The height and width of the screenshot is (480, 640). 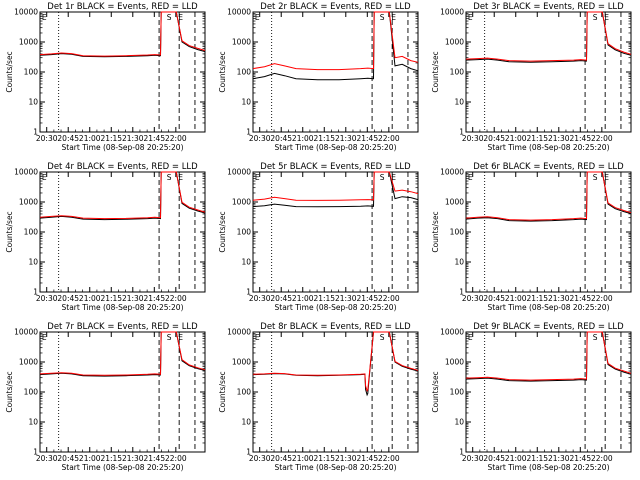 I want to click on chart-title: Det 9r BLACK = Events, RED = LLD, so click(x=548, y=327).